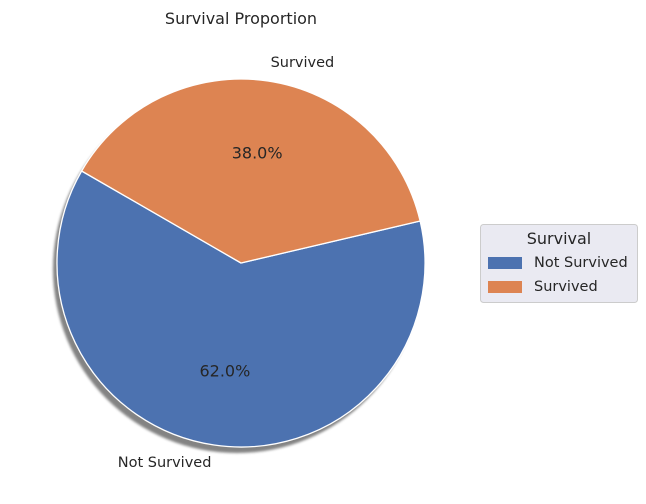 This screenshot has width=646, height=504. What do you see at coordinates (505, 287) in the screenshot?
I see `legend-swatch-survived` at bounding box center [505, 287].